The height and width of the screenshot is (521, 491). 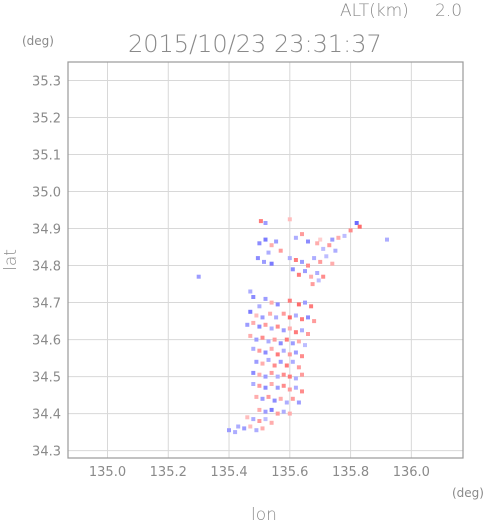 I want to click on y-tick-label: 34.9, so click(x=46, y=230).